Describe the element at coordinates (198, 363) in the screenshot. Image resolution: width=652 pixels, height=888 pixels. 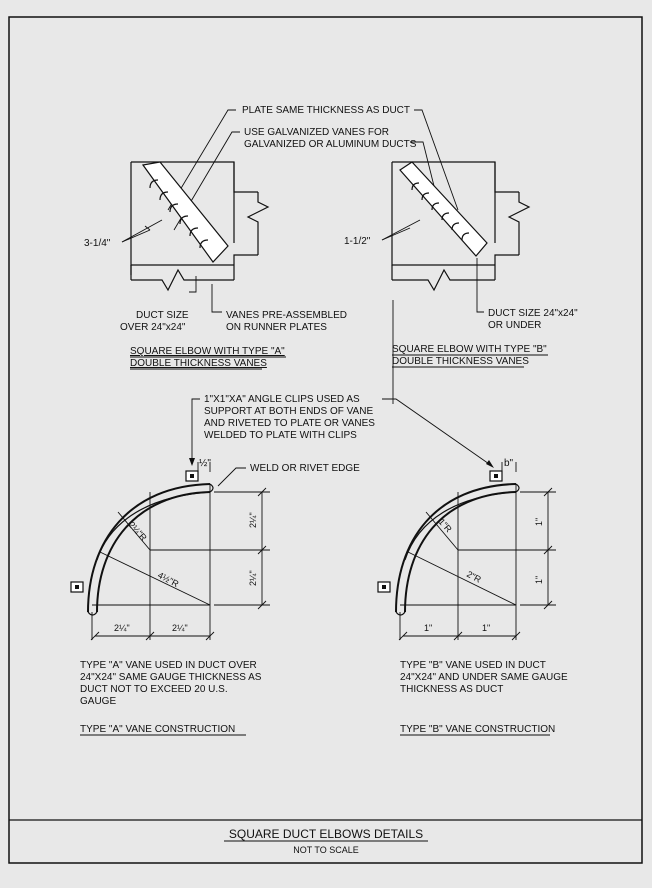
I see `plan-a-caption-2: DOUBLE THICKNESS VANES` at that location.